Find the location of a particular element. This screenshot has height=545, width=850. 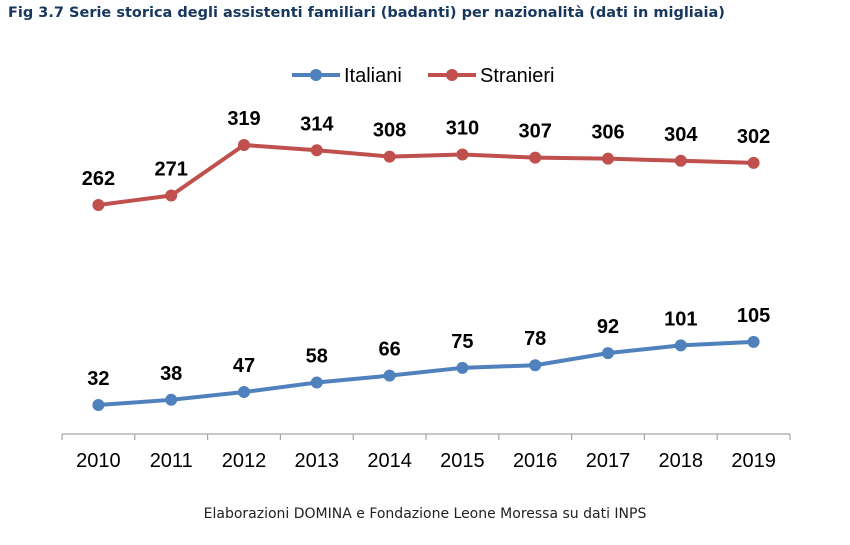

data-label: 310 is located at coordinates (462, 128).